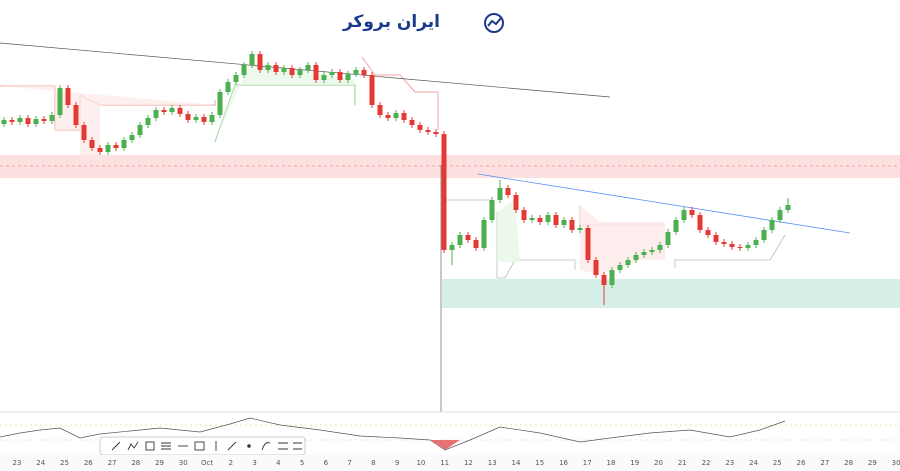 The image size is (900, 471). What do you see at coordinates (393, 434) in the screenshot?
I see `oscillator` at bounding box center [393, 434].